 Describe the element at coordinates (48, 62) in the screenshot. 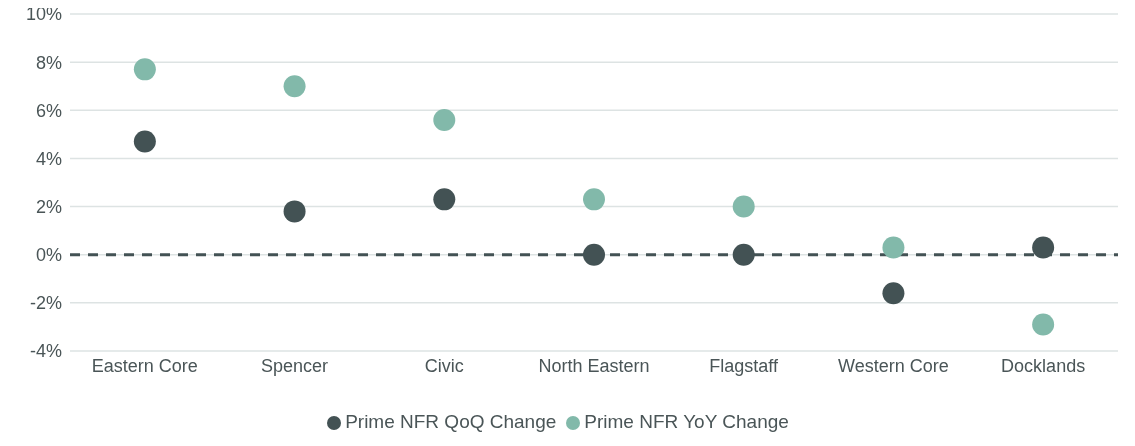

I see `y-tick-label: 8%` at that location.